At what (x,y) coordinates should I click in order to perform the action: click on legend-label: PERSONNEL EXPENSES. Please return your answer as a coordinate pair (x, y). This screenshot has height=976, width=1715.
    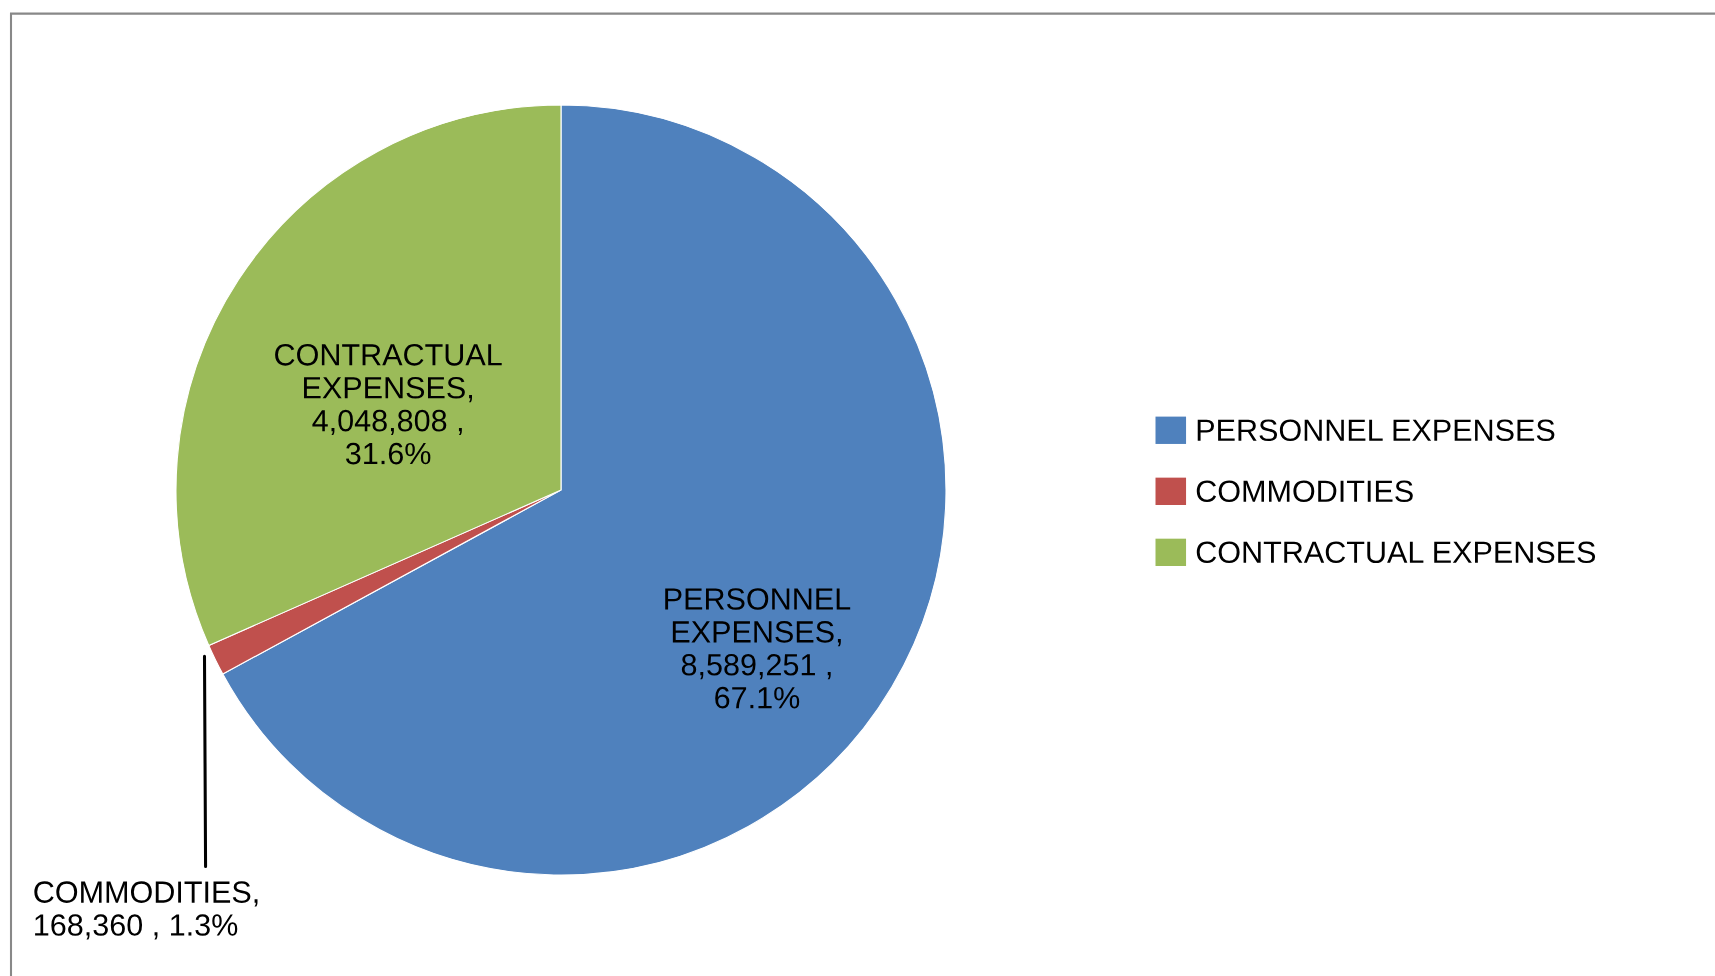
    Looking at the image, I should click on (1376, 430).